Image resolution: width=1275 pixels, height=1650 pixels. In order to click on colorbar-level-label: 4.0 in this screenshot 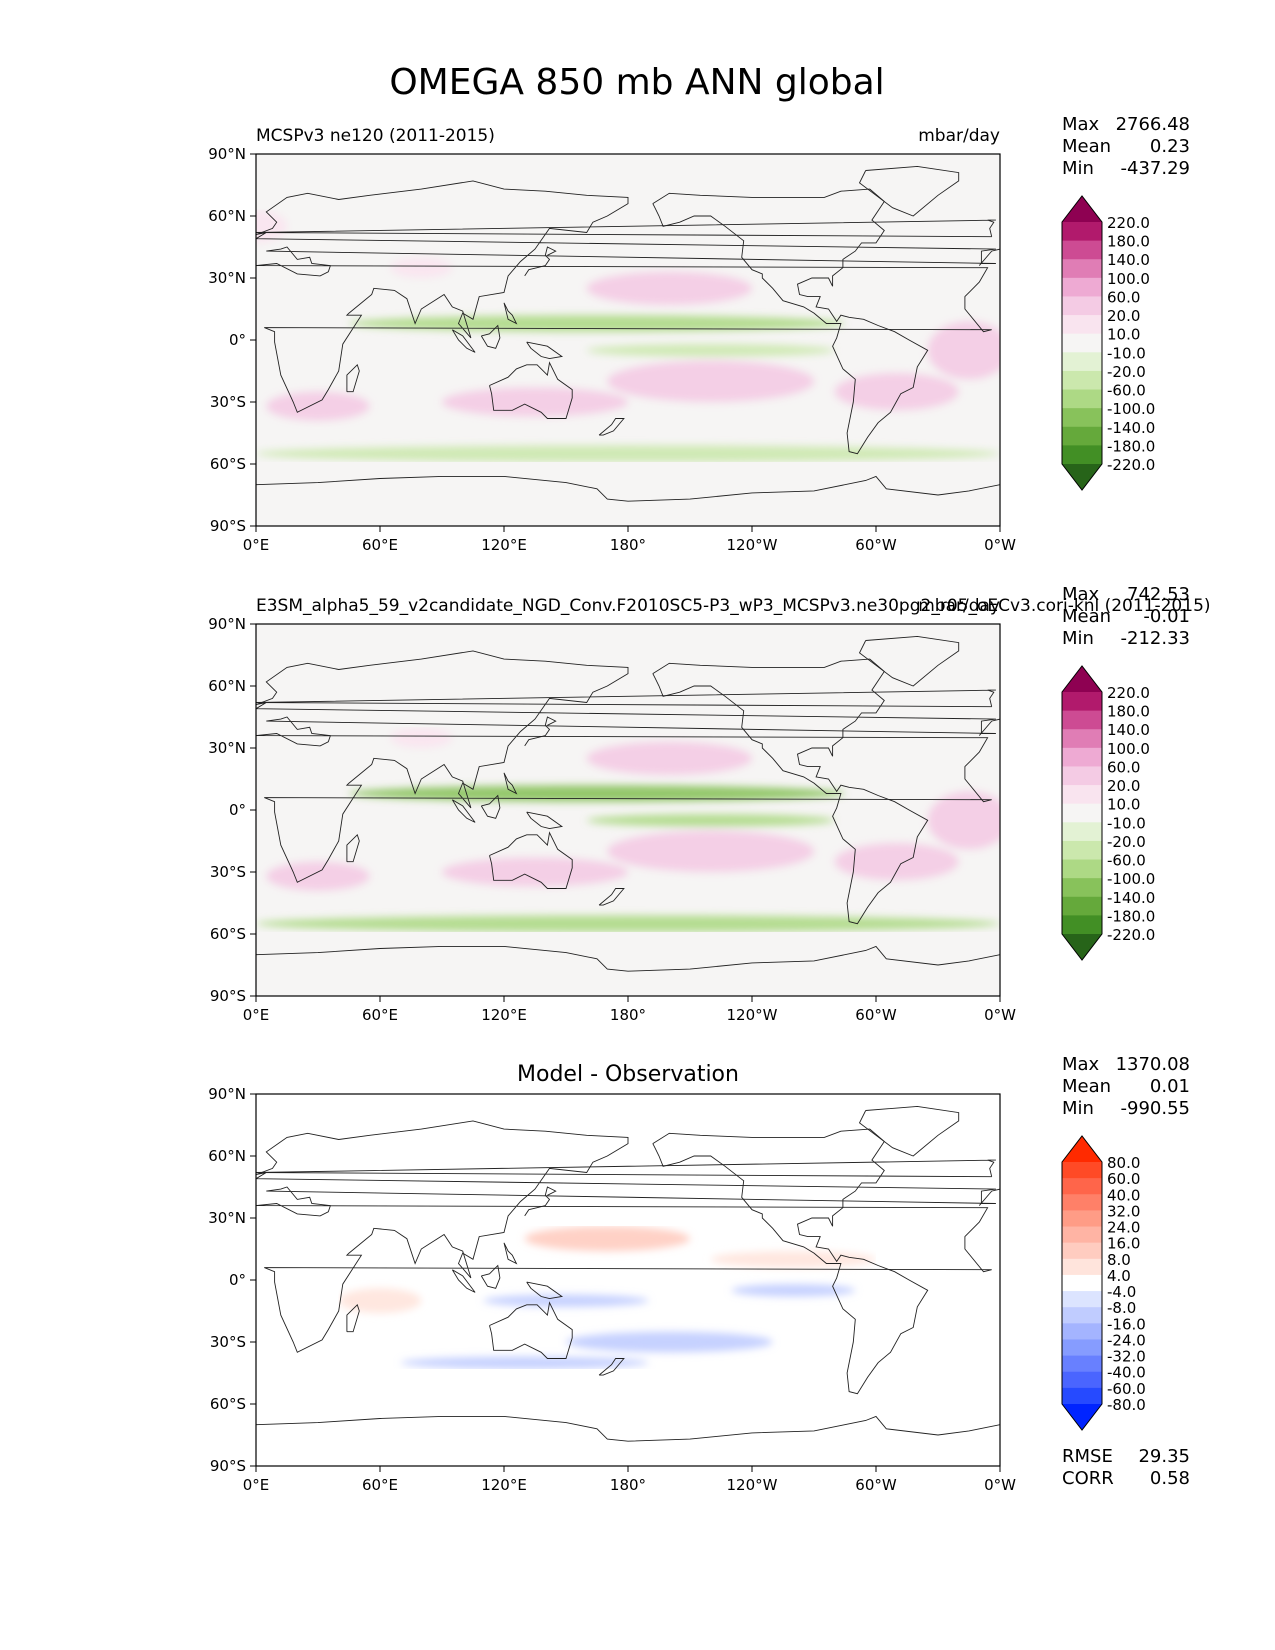, I will do `click(1119, 1276)`.